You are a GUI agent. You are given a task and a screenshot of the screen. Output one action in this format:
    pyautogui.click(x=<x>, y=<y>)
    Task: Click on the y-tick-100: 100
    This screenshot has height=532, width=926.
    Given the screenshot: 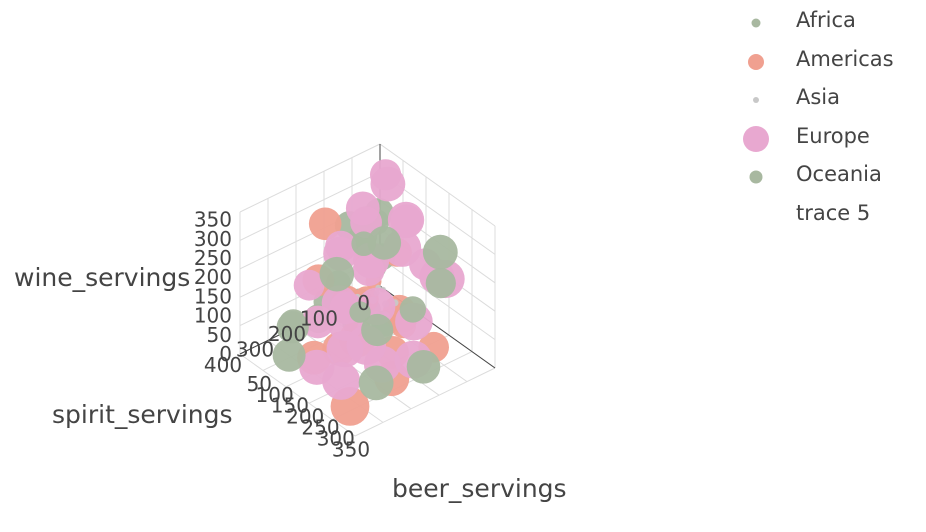 What is the action you would take?
    pyautogui.click(x=319, y=319)
    